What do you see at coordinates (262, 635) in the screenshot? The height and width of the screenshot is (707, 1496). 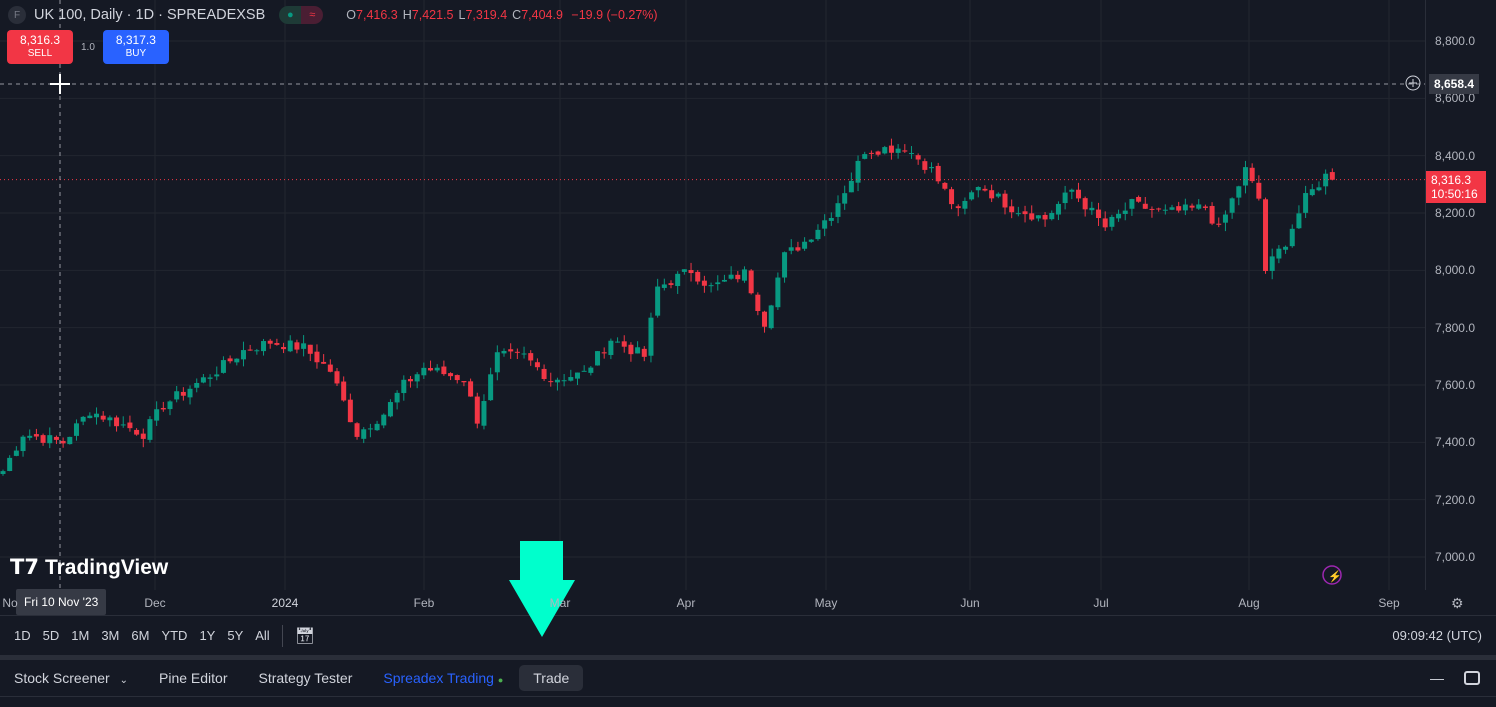 I see `range-all: All` at bounding box center [262, 635].